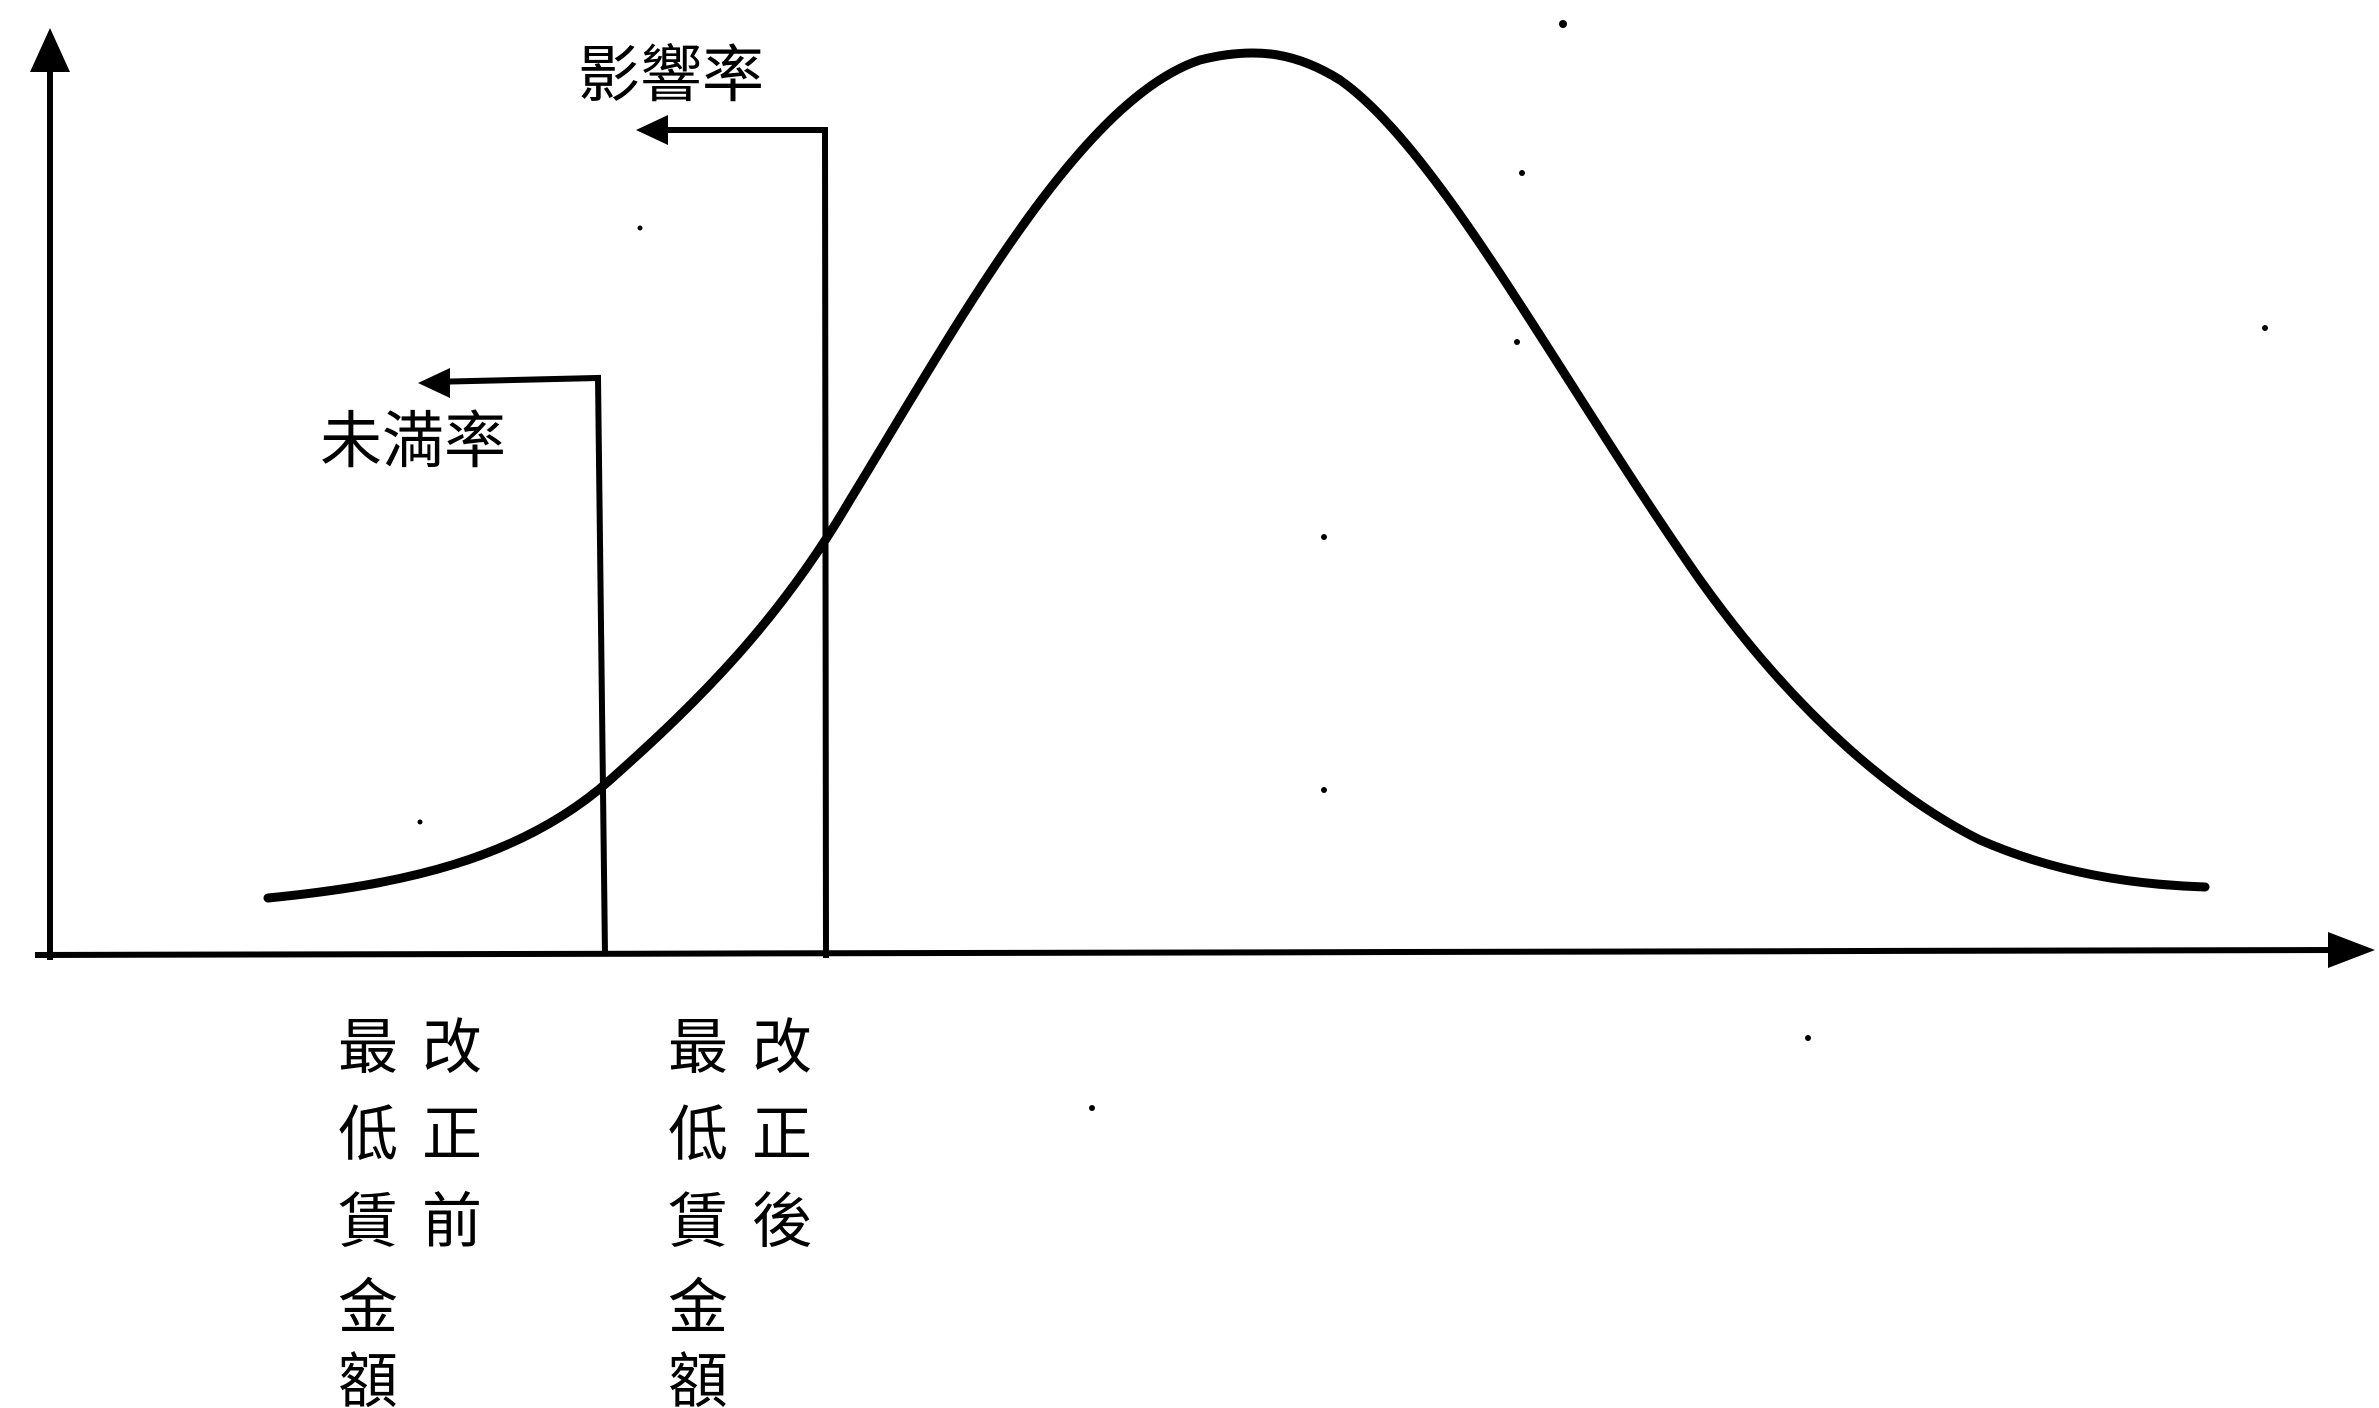  Describe the element at coordinates (518, 665) in the screenshot. I see `pre-revision-wage-line` at that location.